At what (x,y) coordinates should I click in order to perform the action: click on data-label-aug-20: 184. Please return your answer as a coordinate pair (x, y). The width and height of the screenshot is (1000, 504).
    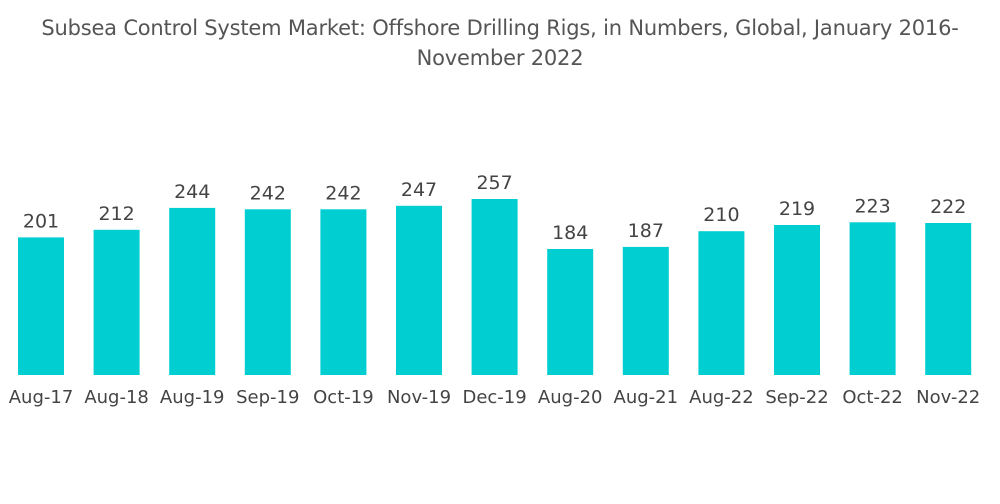
    Looking at the image, I should click on (570, 233).